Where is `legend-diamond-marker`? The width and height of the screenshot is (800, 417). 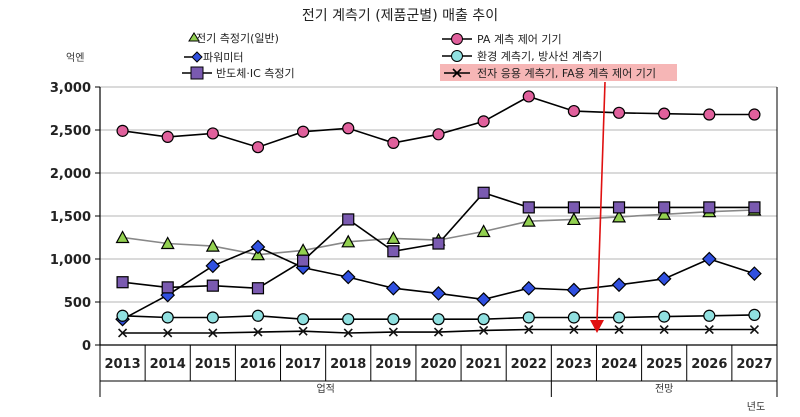 legend-diamond-marker is located at coordinates (197, 57).